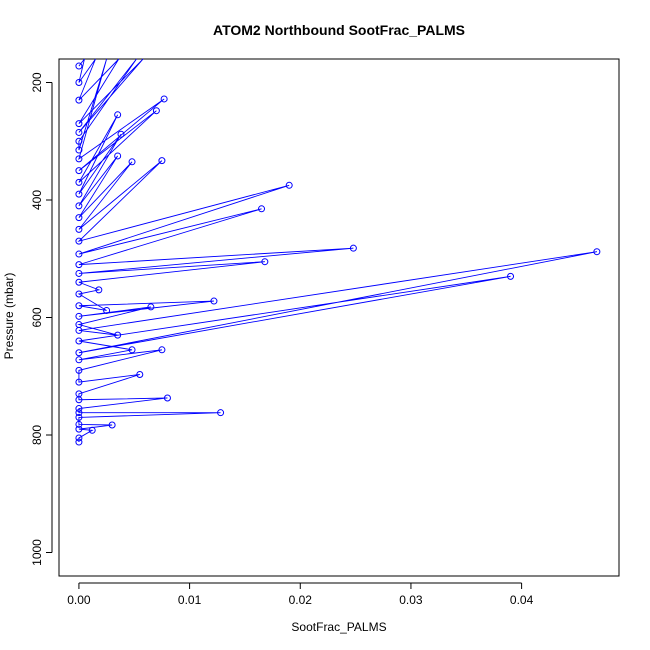  What do you see at coordinates (37, 435) in the screenshot?
I see `y-tick-label: 800` at bounding box center [37, 435].